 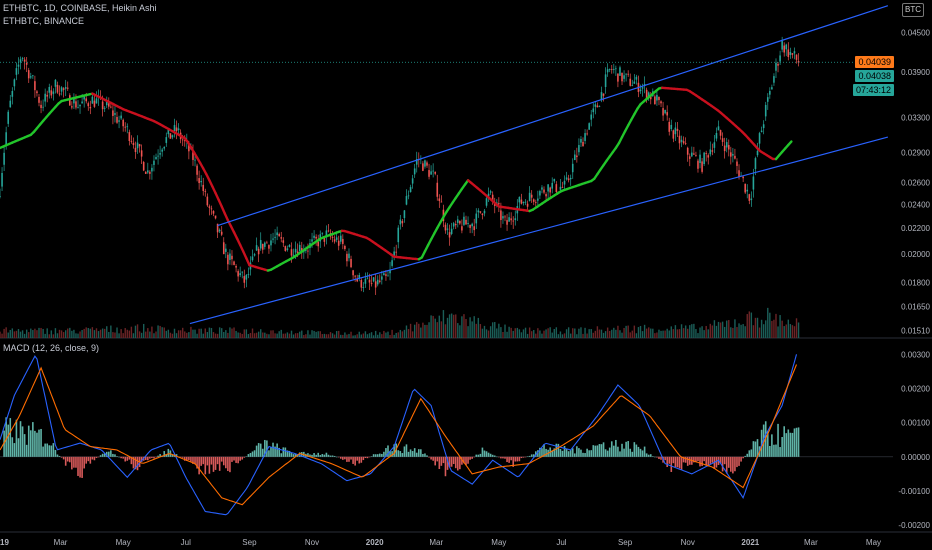 What do you see at coordinates (123, 542) in the screenshot?
I see `time-tick-label: May` at bounding box center [123, 542].